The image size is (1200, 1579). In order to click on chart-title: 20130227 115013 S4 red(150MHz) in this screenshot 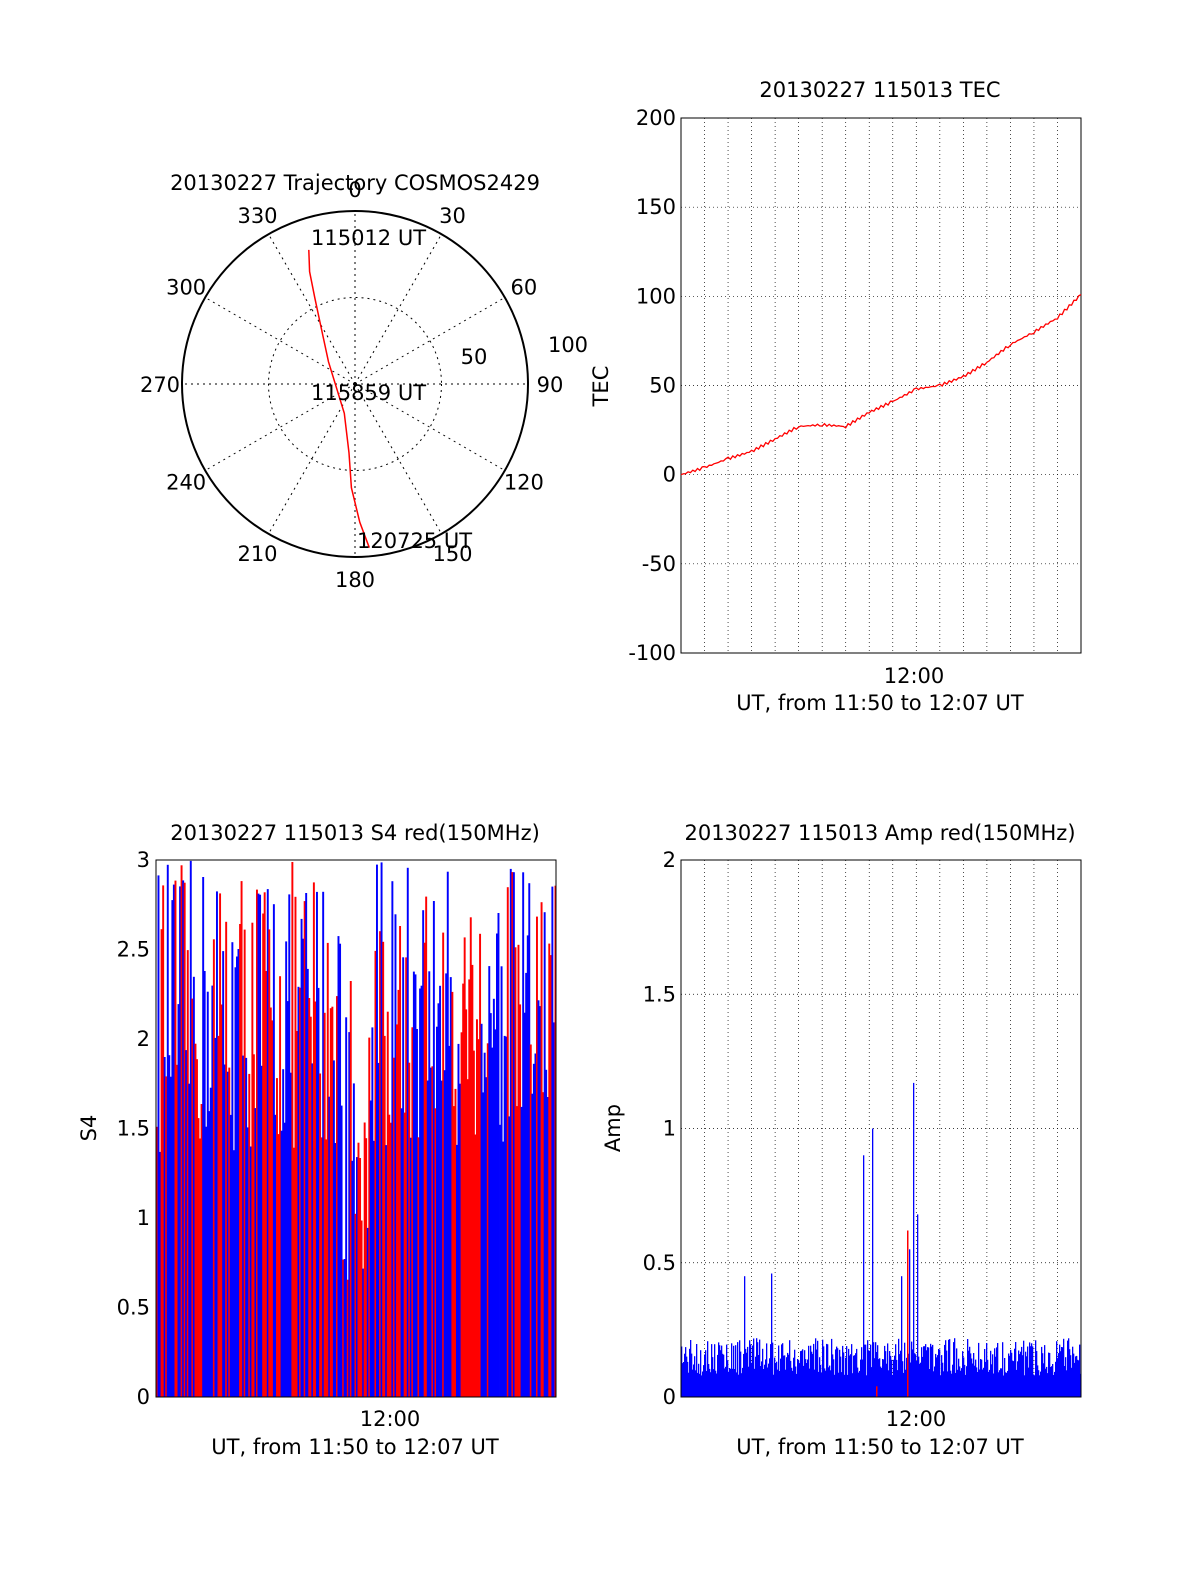, I will do `click(355, 833)`.